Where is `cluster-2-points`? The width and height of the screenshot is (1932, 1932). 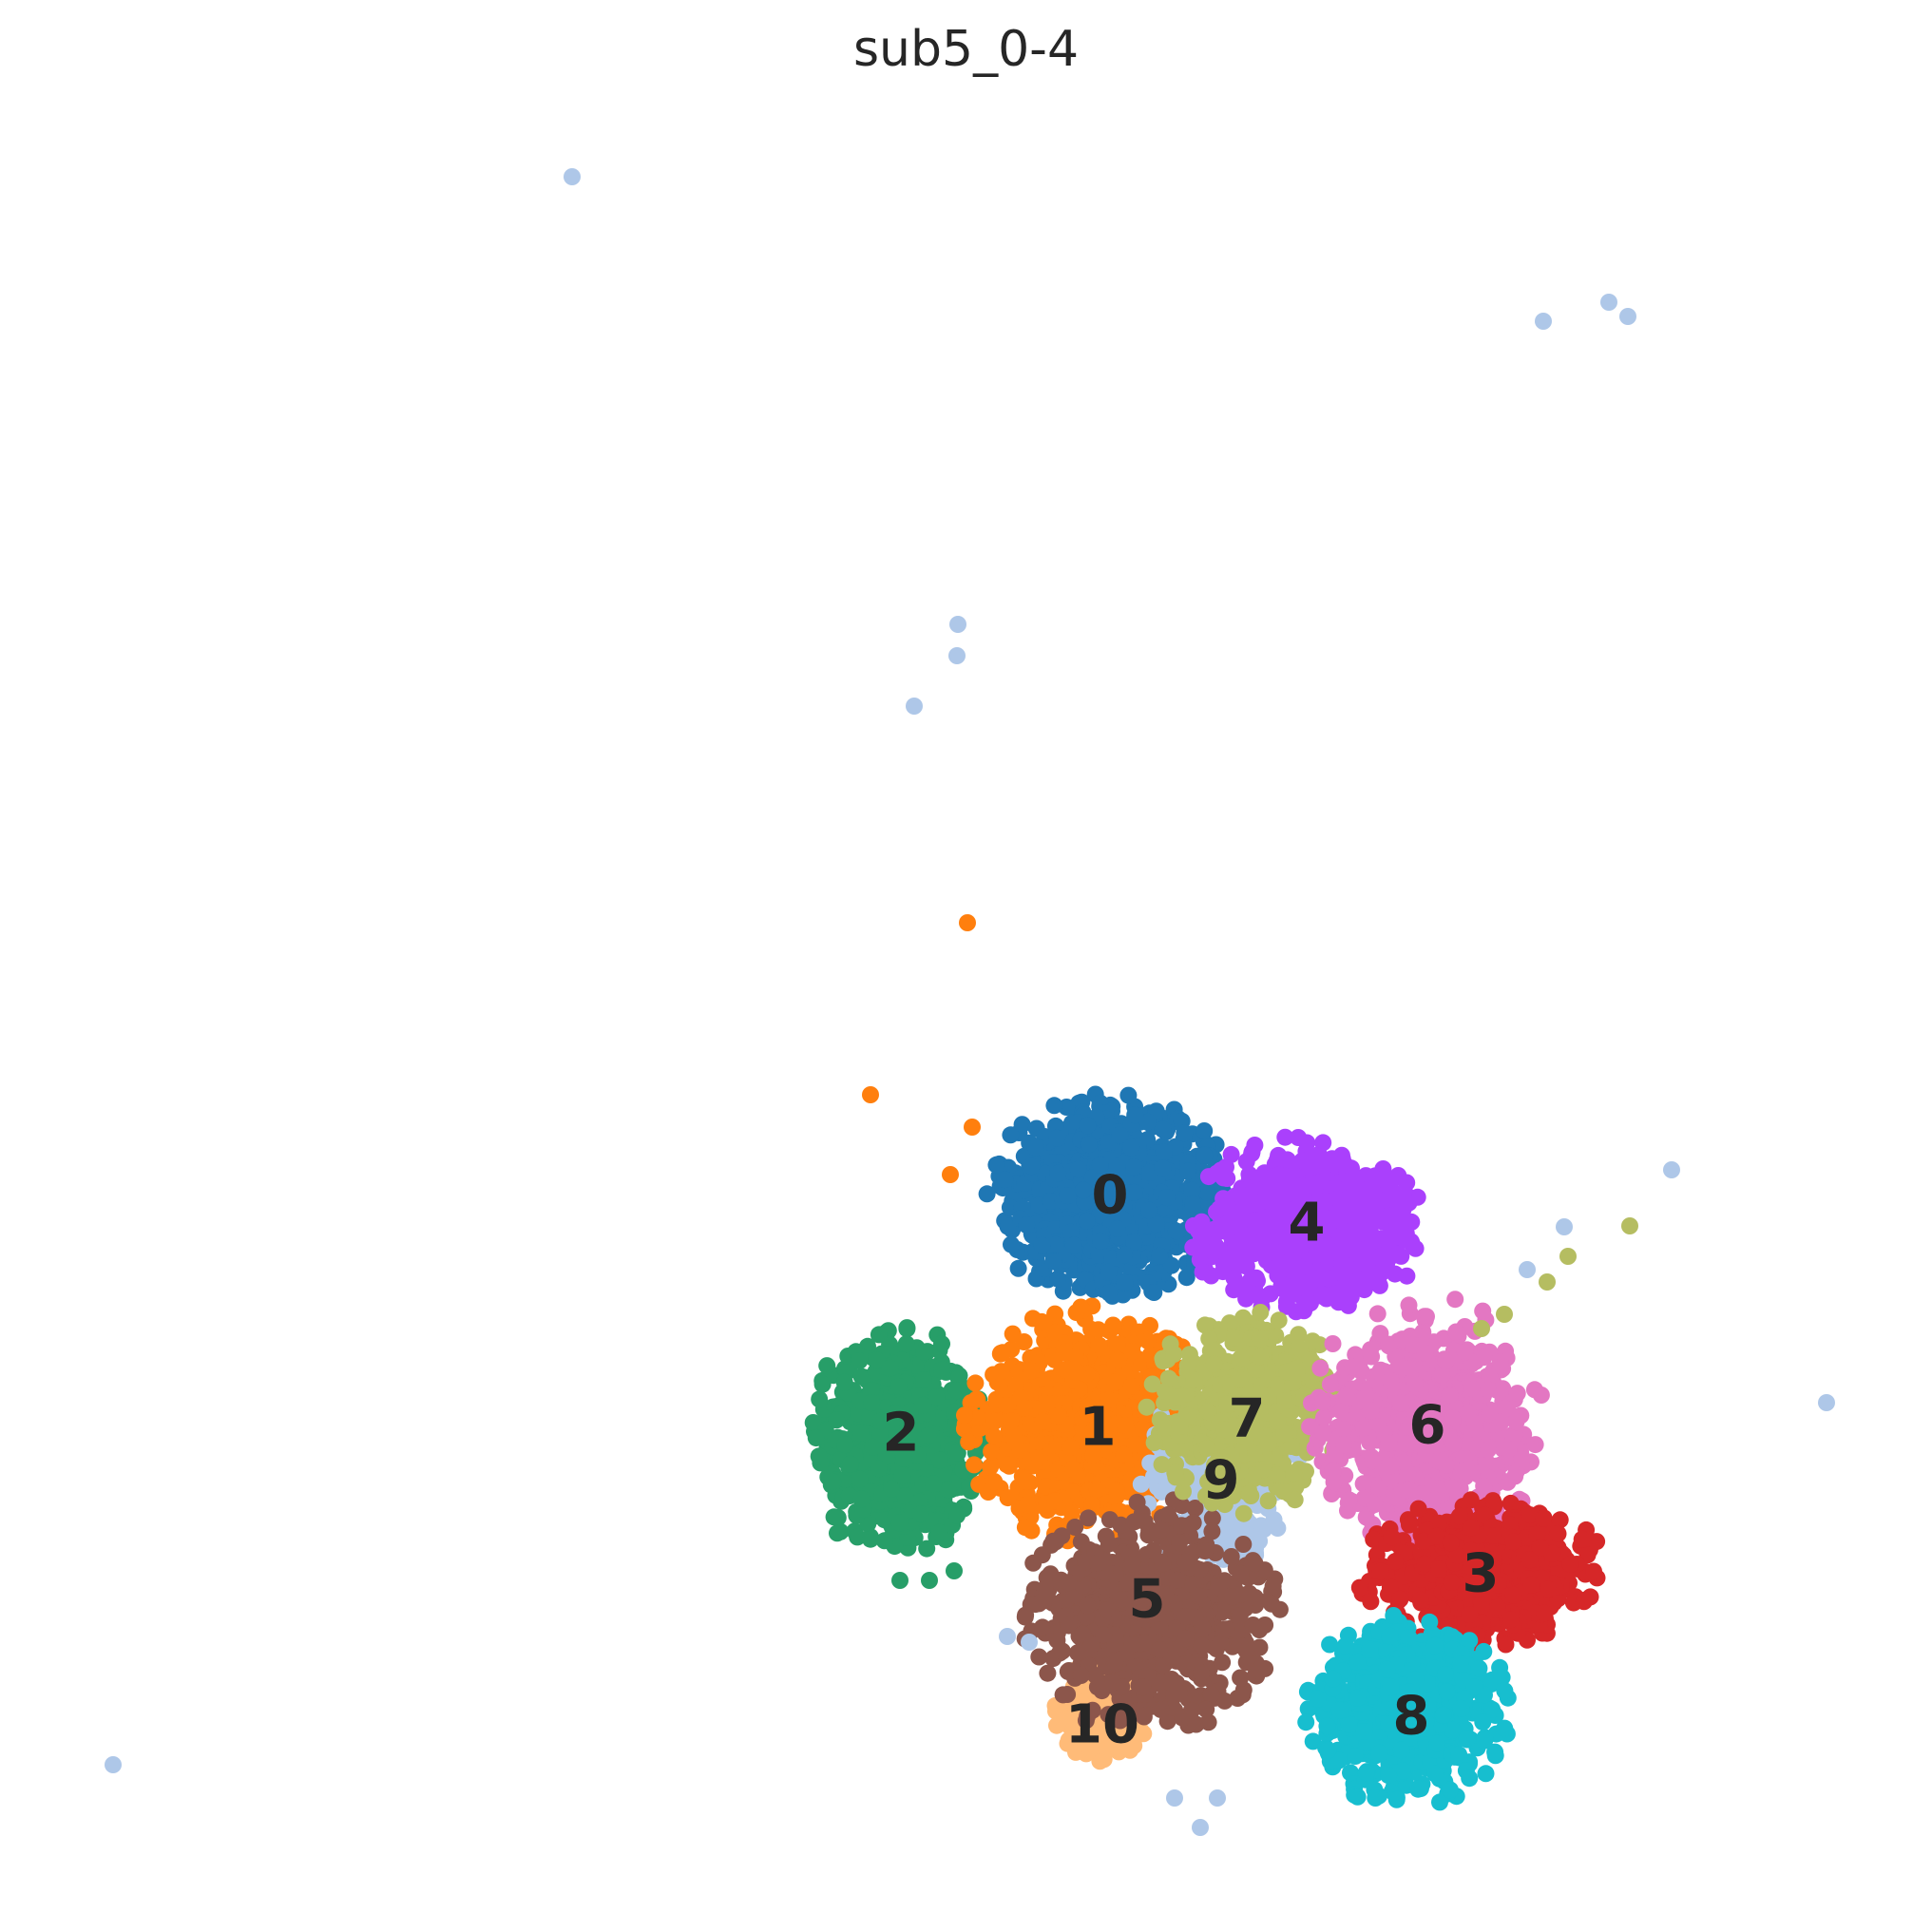
cluster-2-points is located at coordinates (899, 1438).